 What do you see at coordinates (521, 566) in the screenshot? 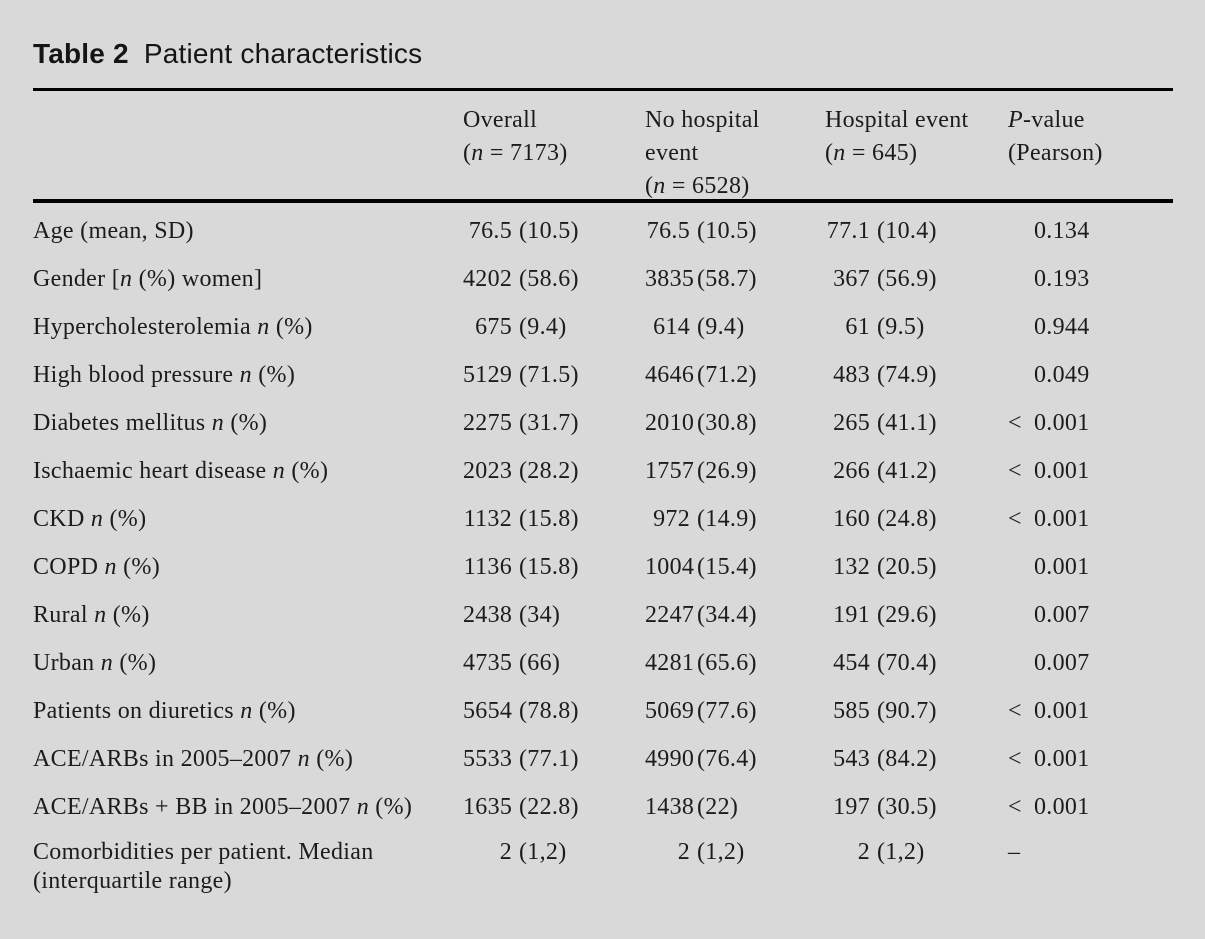
I see `overall-value: 1136 (15.8)` at bounding box center [521, 566].